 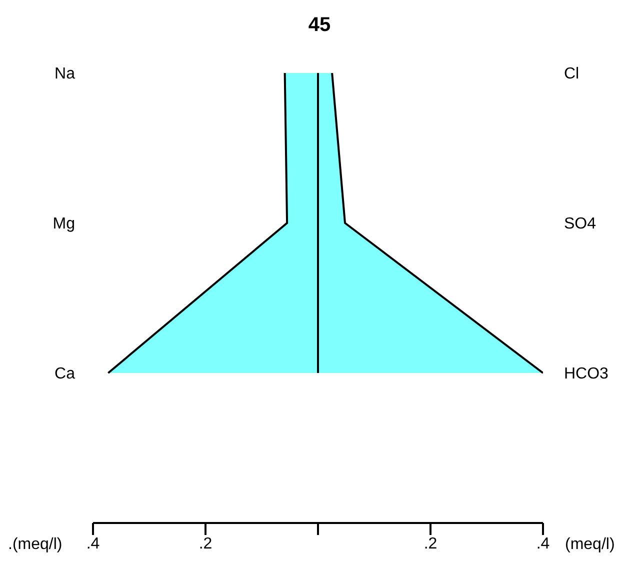 I want to click on y2-tick-label: HCO3, so click(x=586, y=374).